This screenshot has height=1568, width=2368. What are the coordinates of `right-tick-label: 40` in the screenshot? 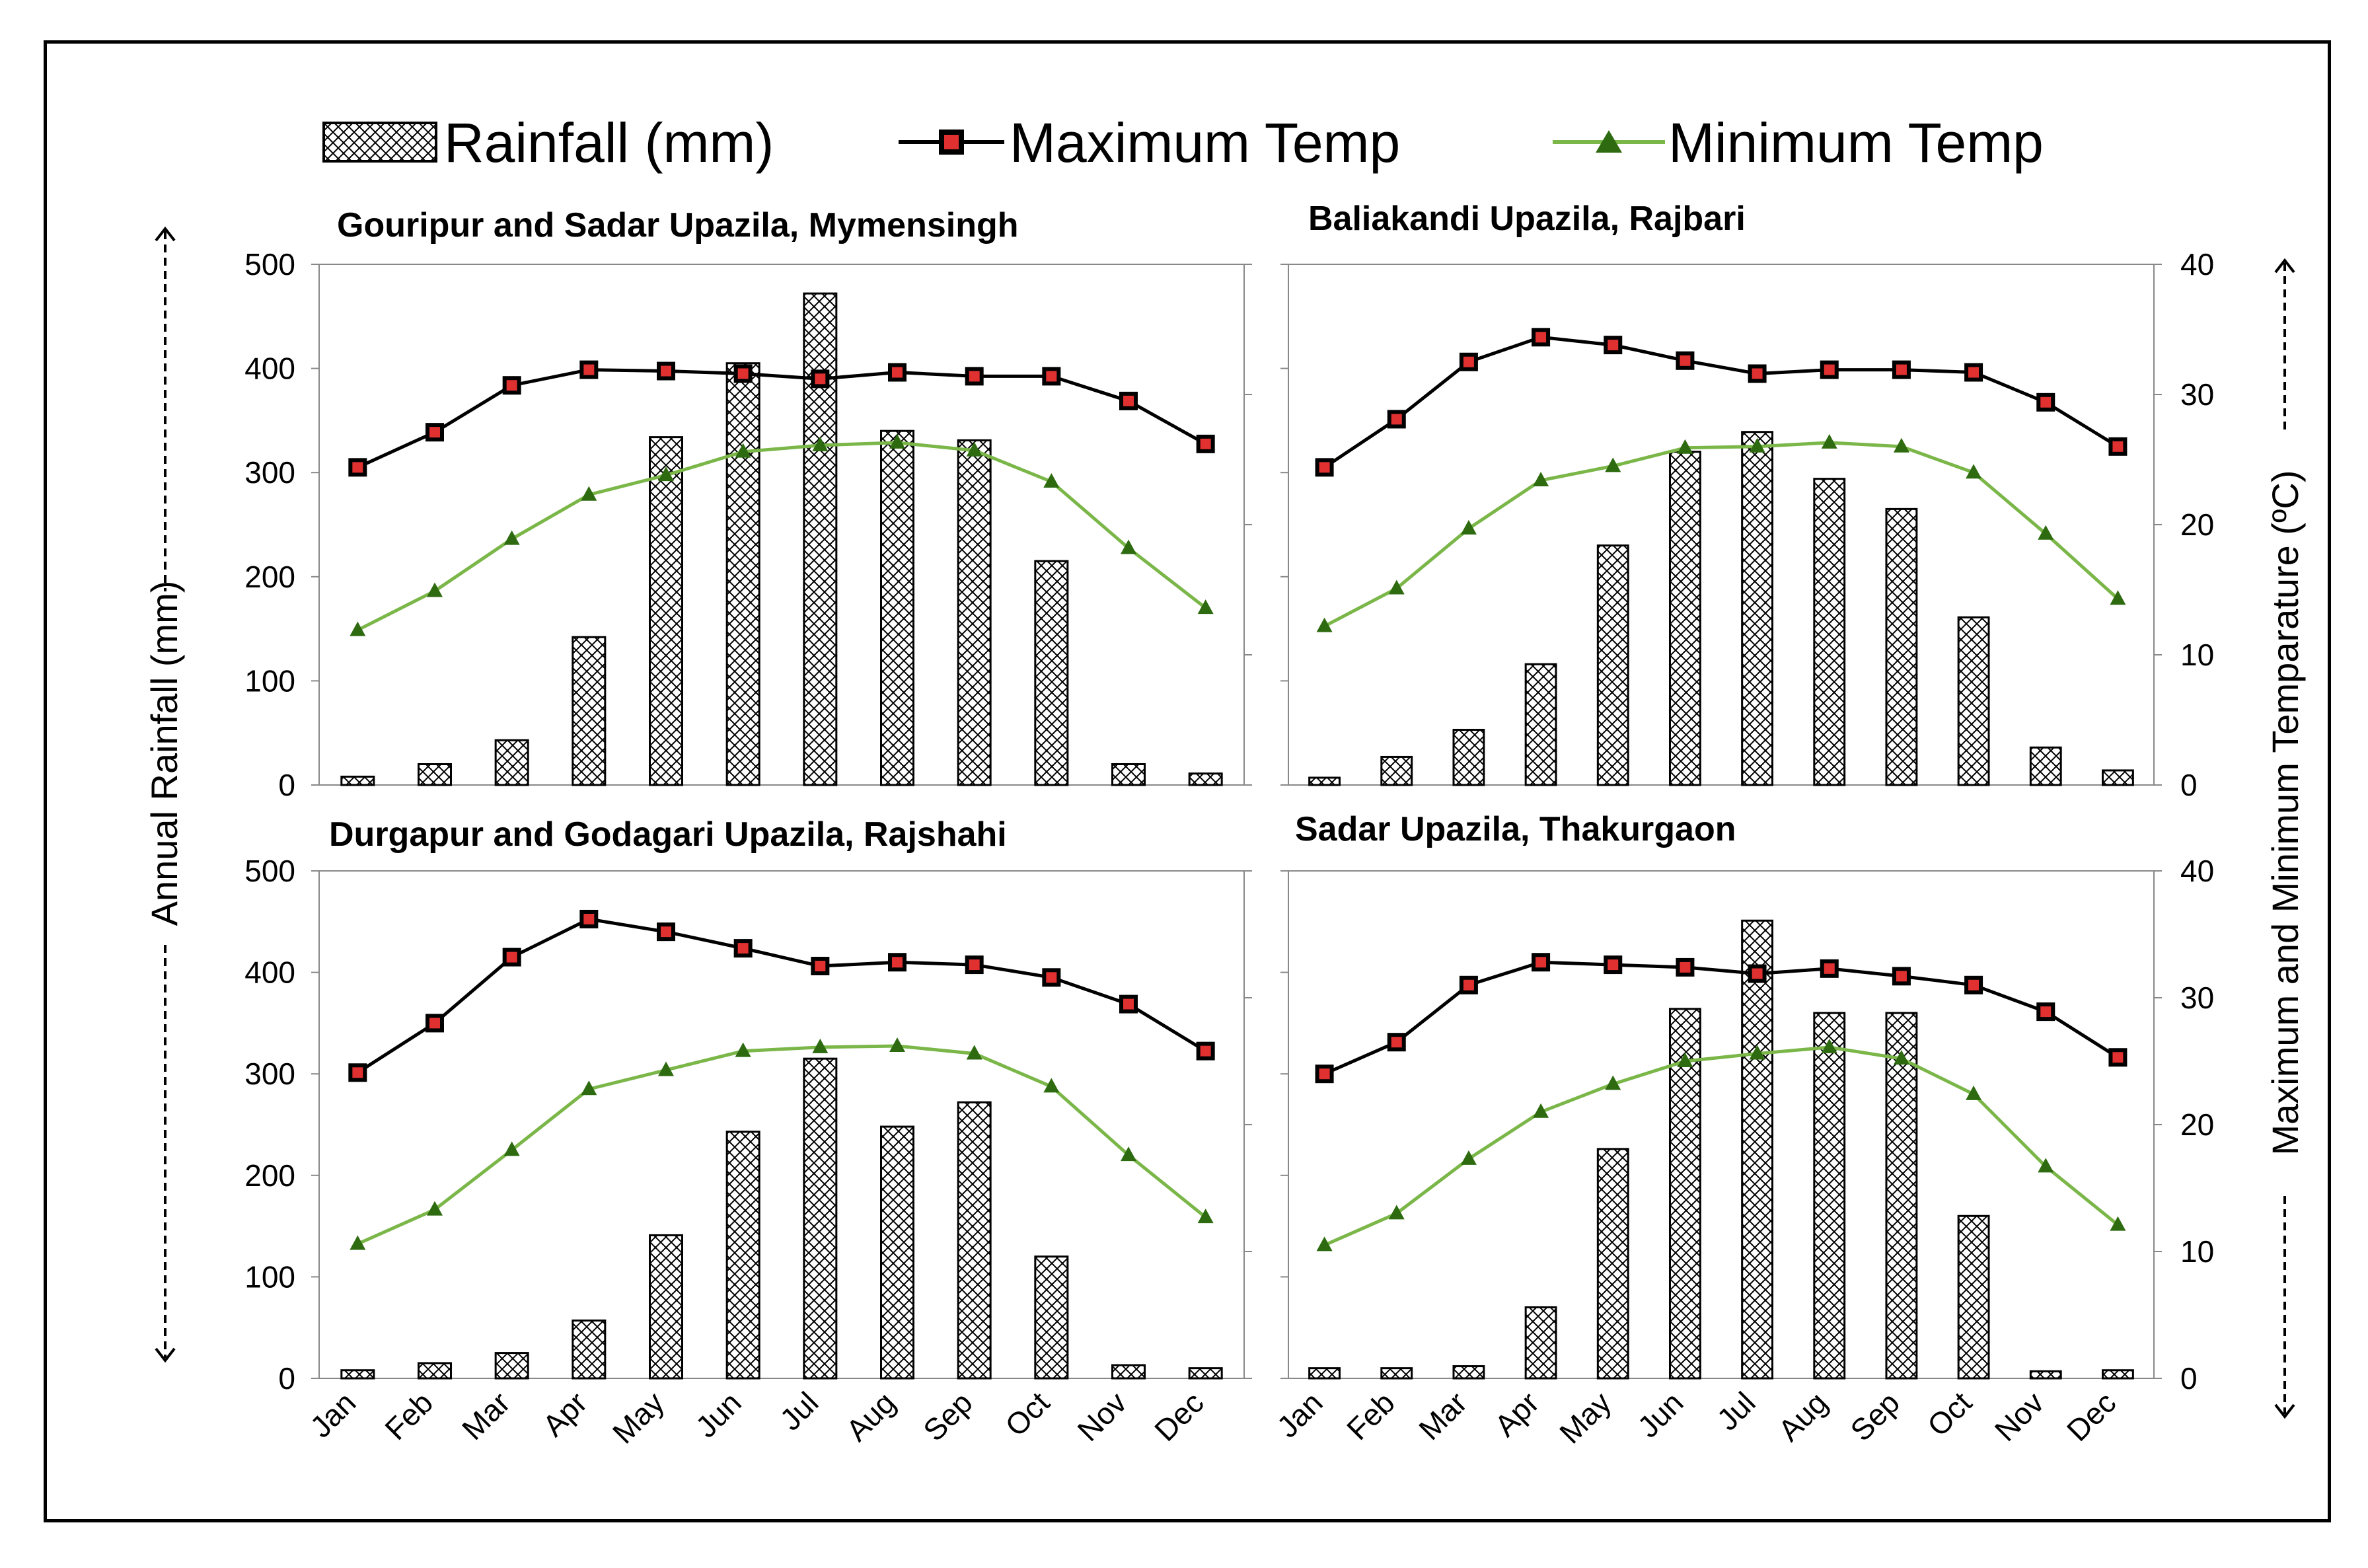 It's located at (2197, 264).